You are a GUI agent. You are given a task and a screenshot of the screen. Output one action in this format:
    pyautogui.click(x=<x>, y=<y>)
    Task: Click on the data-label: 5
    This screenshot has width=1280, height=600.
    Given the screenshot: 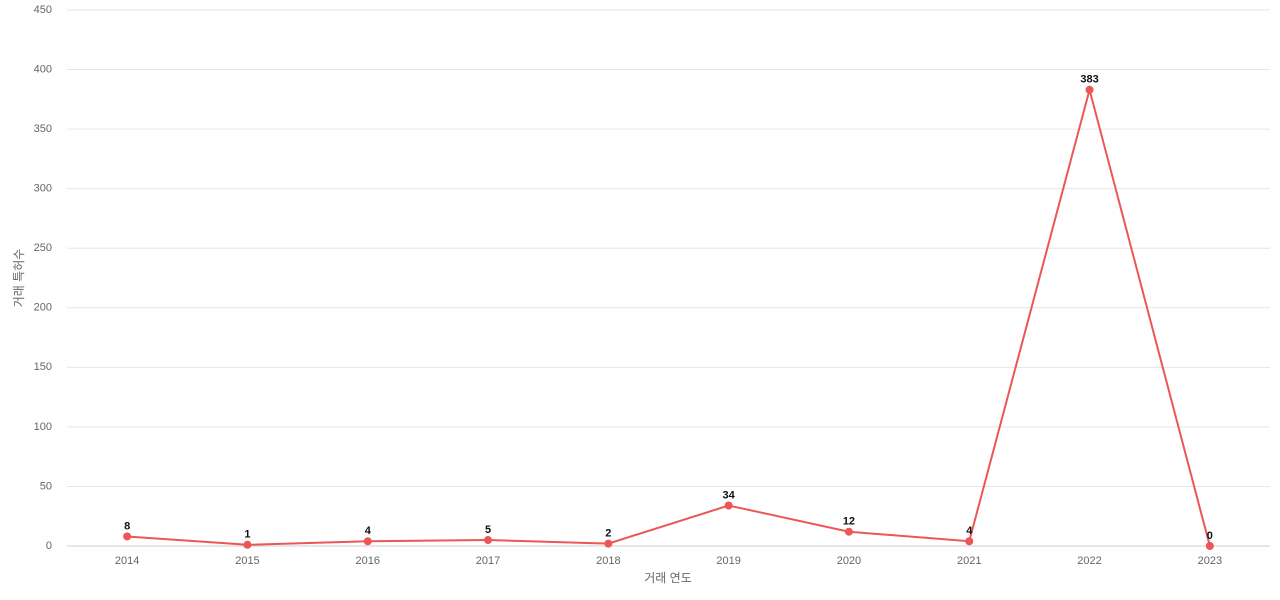 What is the action you would take?
    pyautogui.click(x=488, y=530)
    